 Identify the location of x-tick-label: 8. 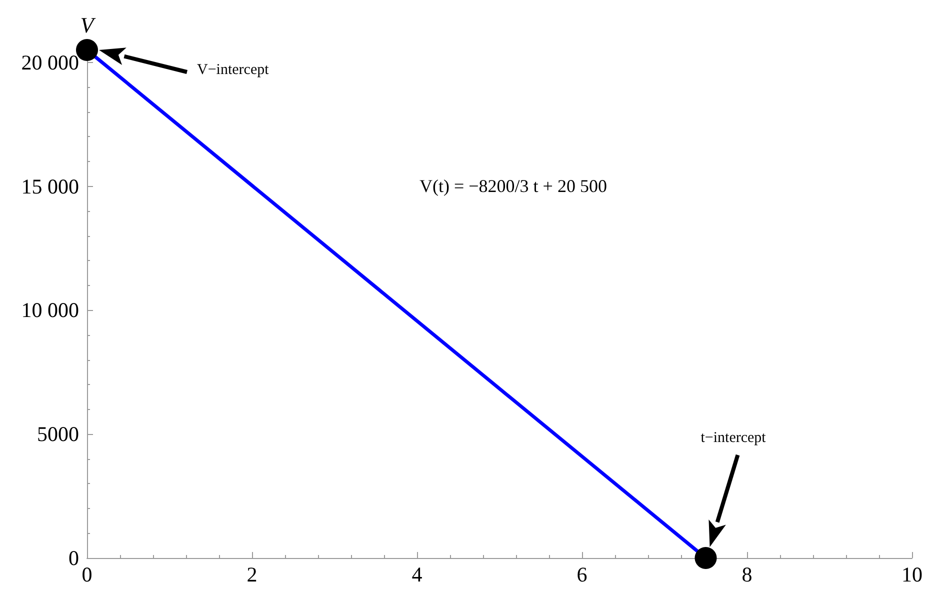
(747, 574).